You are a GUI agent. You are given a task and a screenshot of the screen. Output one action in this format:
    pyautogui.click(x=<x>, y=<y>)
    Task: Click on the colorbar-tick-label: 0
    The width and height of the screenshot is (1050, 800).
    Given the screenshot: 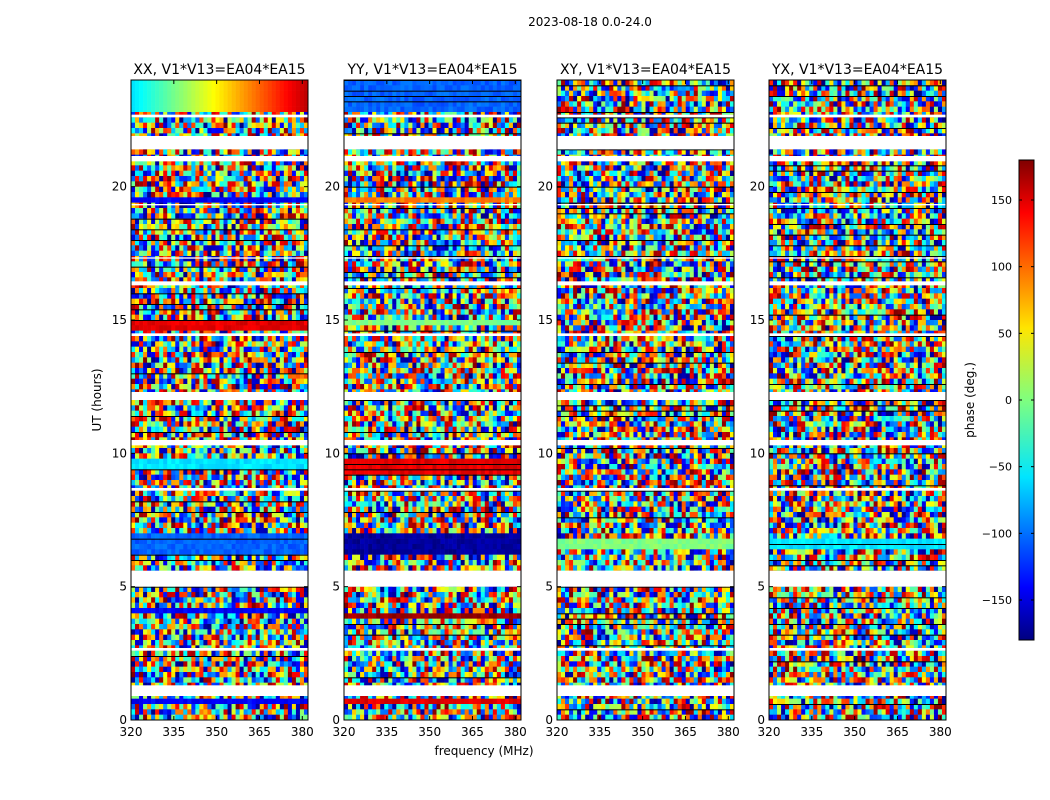 What is the action you would take?
    pyautogui.click(x=1008, y=400)
    